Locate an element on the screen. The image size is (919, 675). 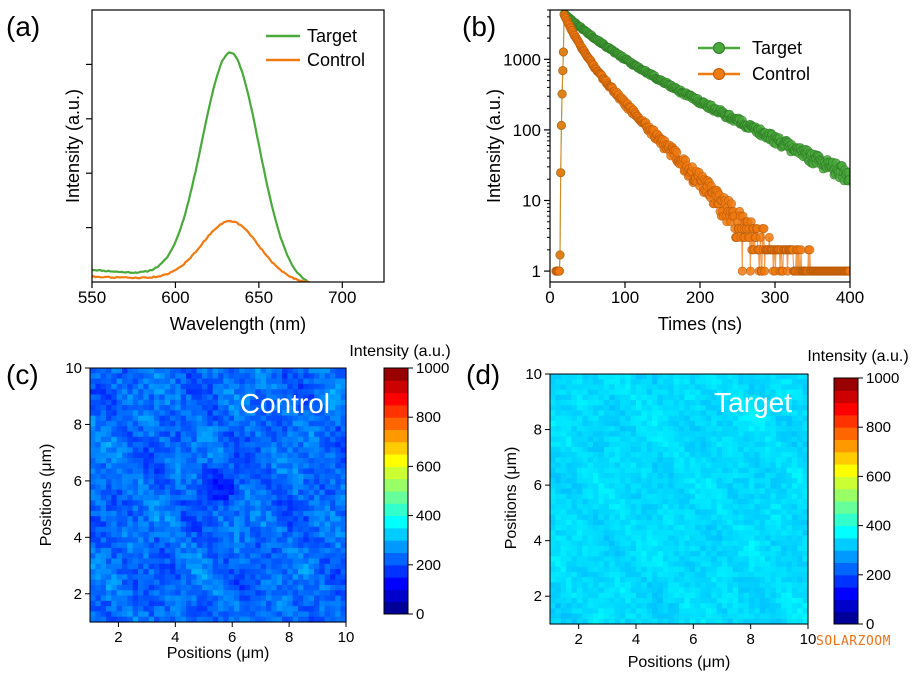
heatmap-c-xlabel: Positions (μm) is located at coordinates (218, 653).